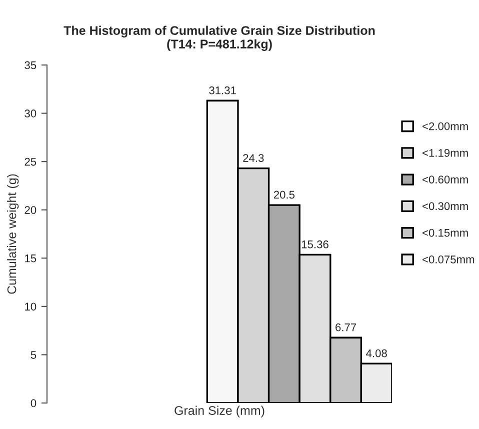 Image resolution: width=479 pixels, height=429 pixels. I want to click on y-tick-label: 30, so click(30, 114).